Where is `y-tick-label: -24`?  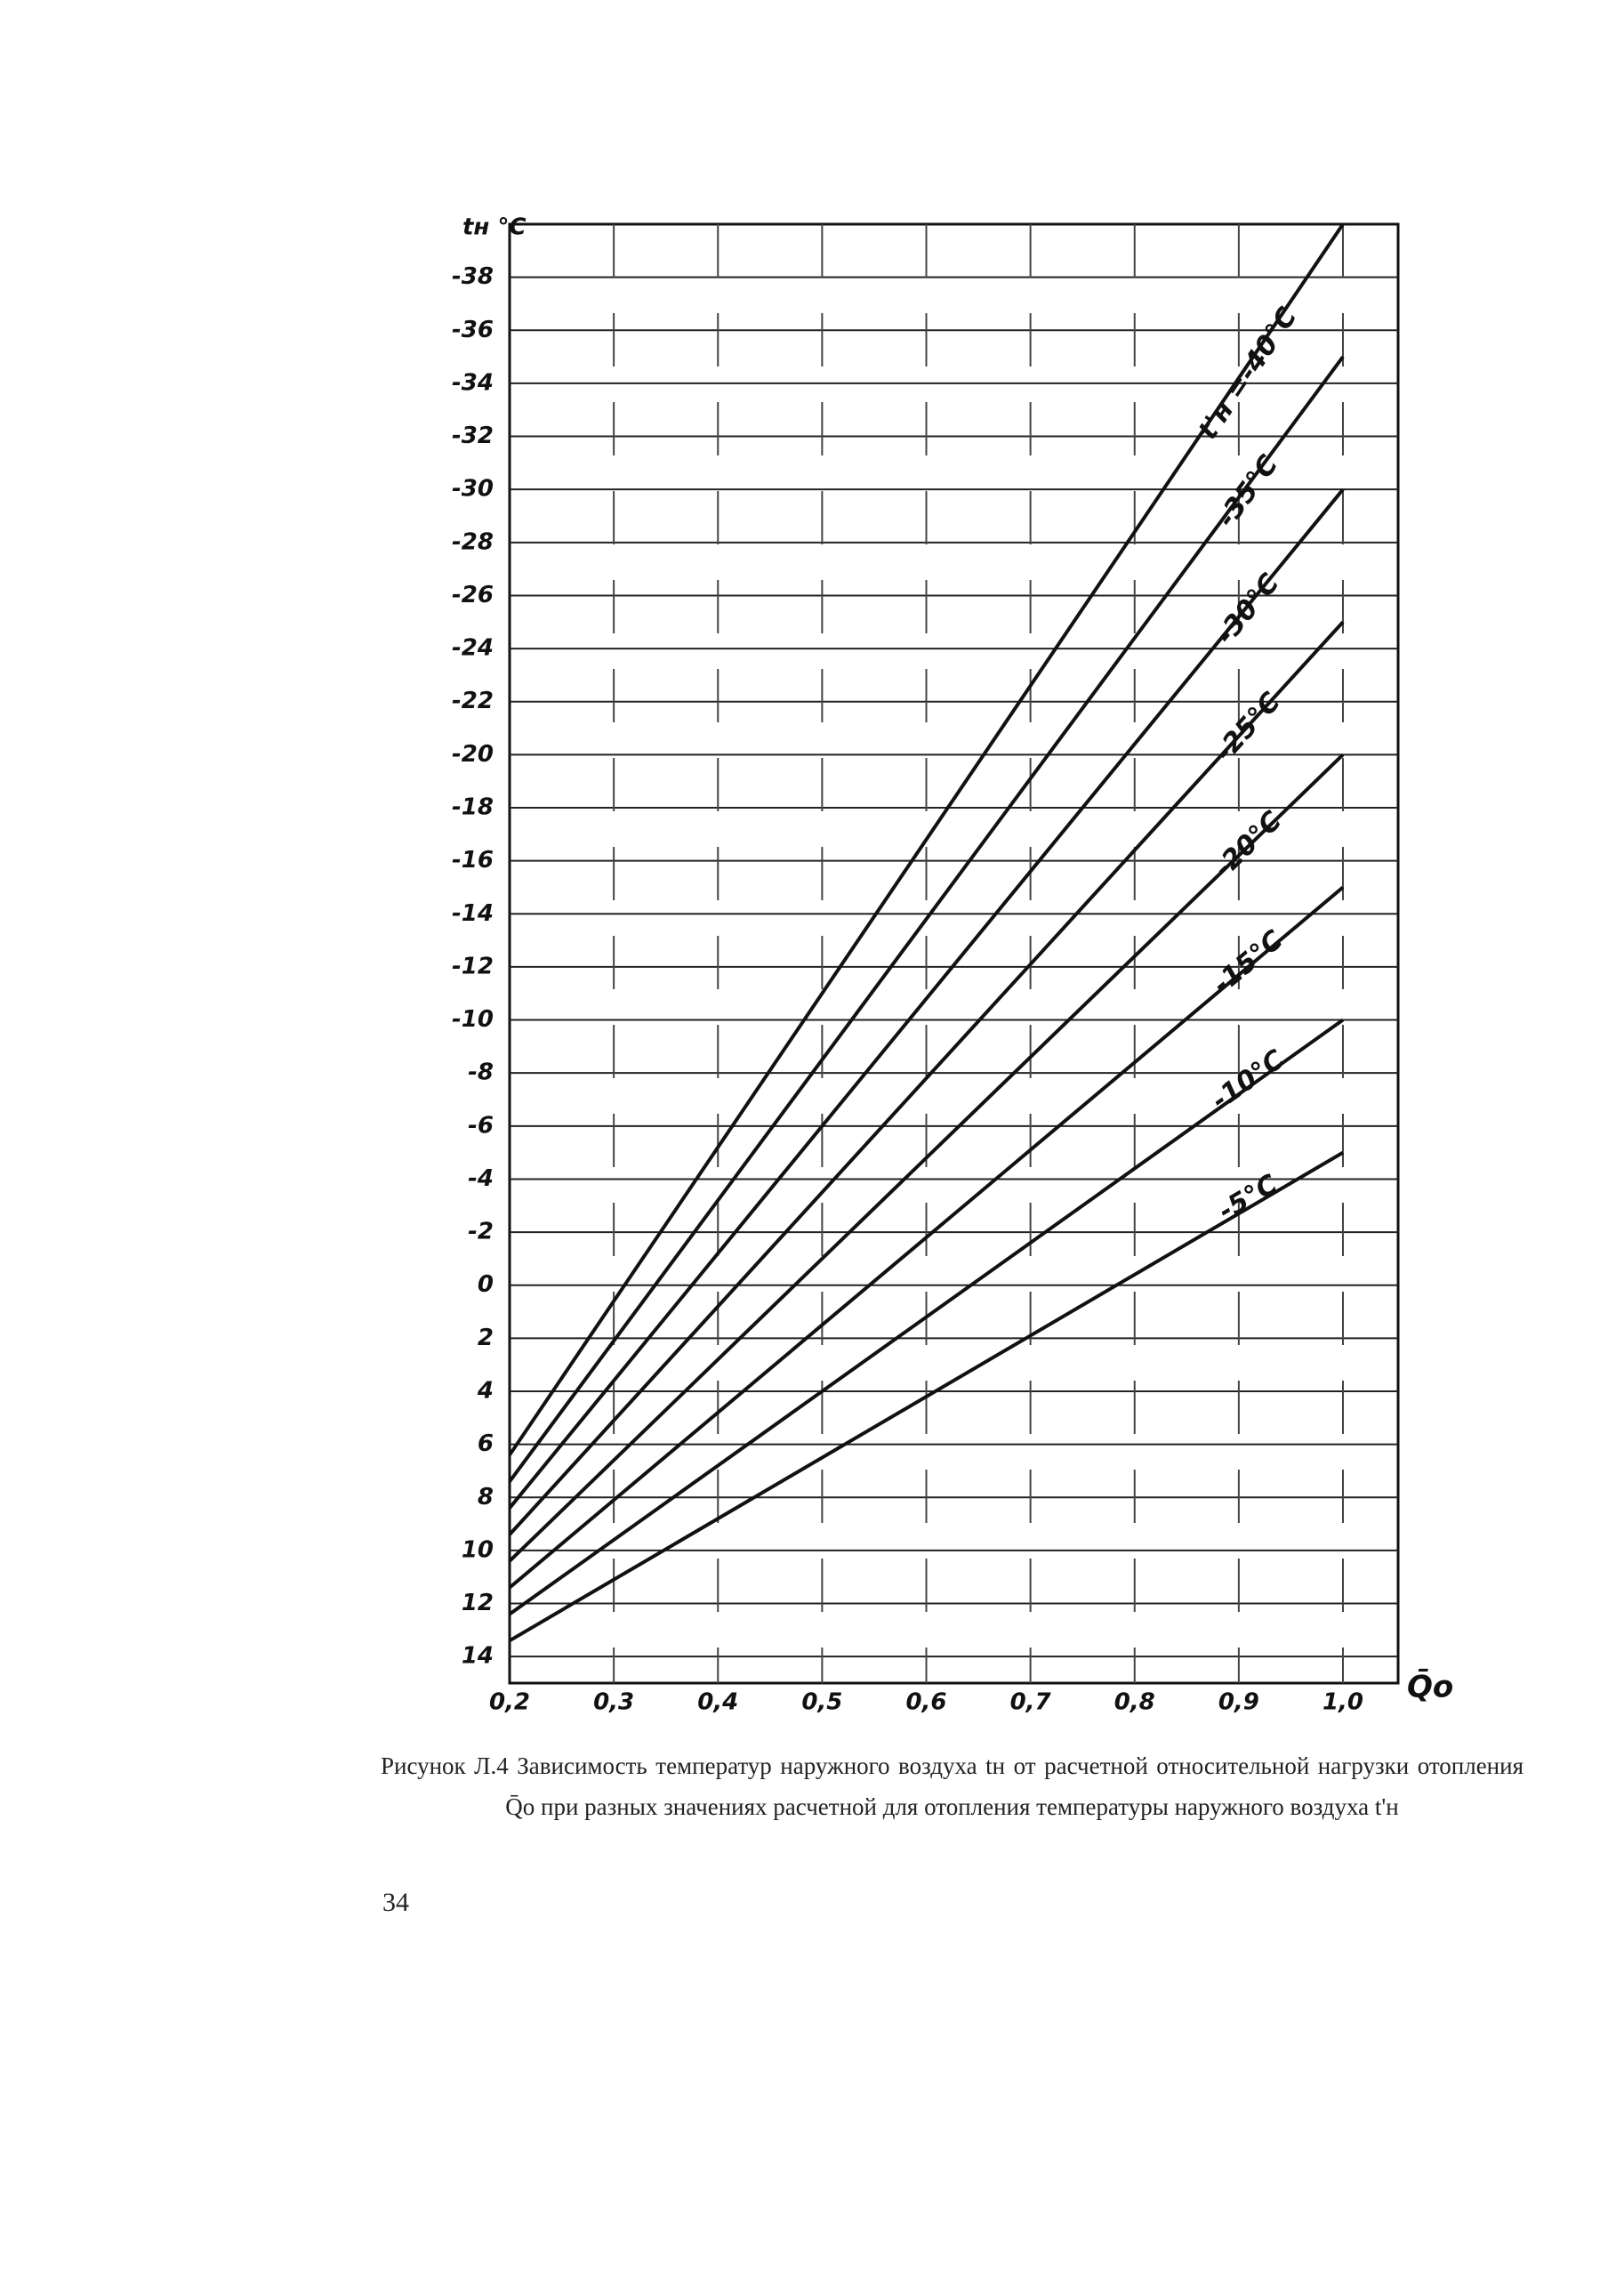
y-tick-label: -24 is located at coordinates (473, 649).